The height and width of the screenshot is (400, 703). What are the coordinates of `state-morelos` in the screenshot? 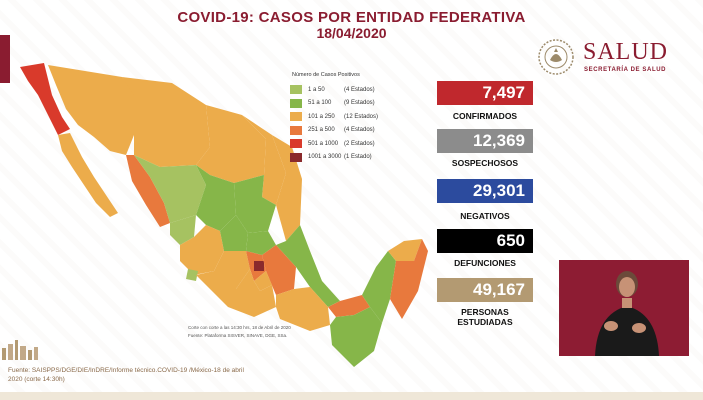 It's located at (263, 281).